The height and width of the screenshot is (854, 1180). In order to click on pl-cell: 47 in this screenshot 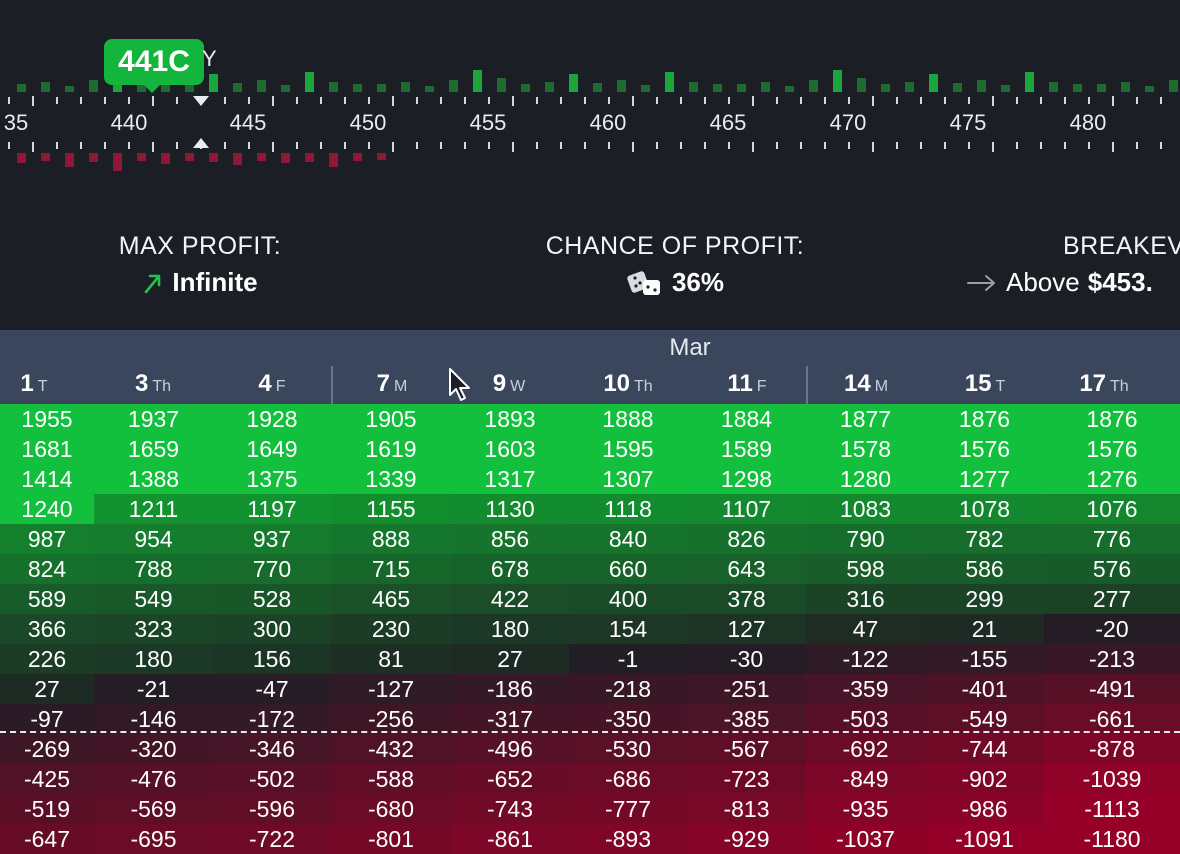, I will do `click(865, 629)`.